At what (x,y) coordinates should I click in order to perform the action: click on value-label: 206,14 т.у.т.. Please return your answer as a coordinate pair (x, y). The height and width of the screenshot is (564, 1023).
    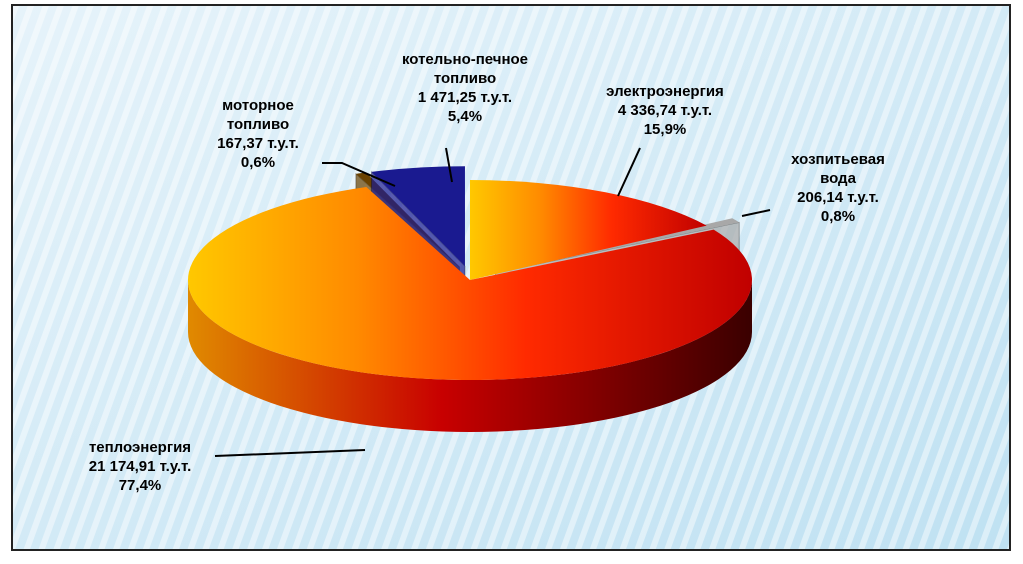
    Looking at the image, I should click on (838, 197).